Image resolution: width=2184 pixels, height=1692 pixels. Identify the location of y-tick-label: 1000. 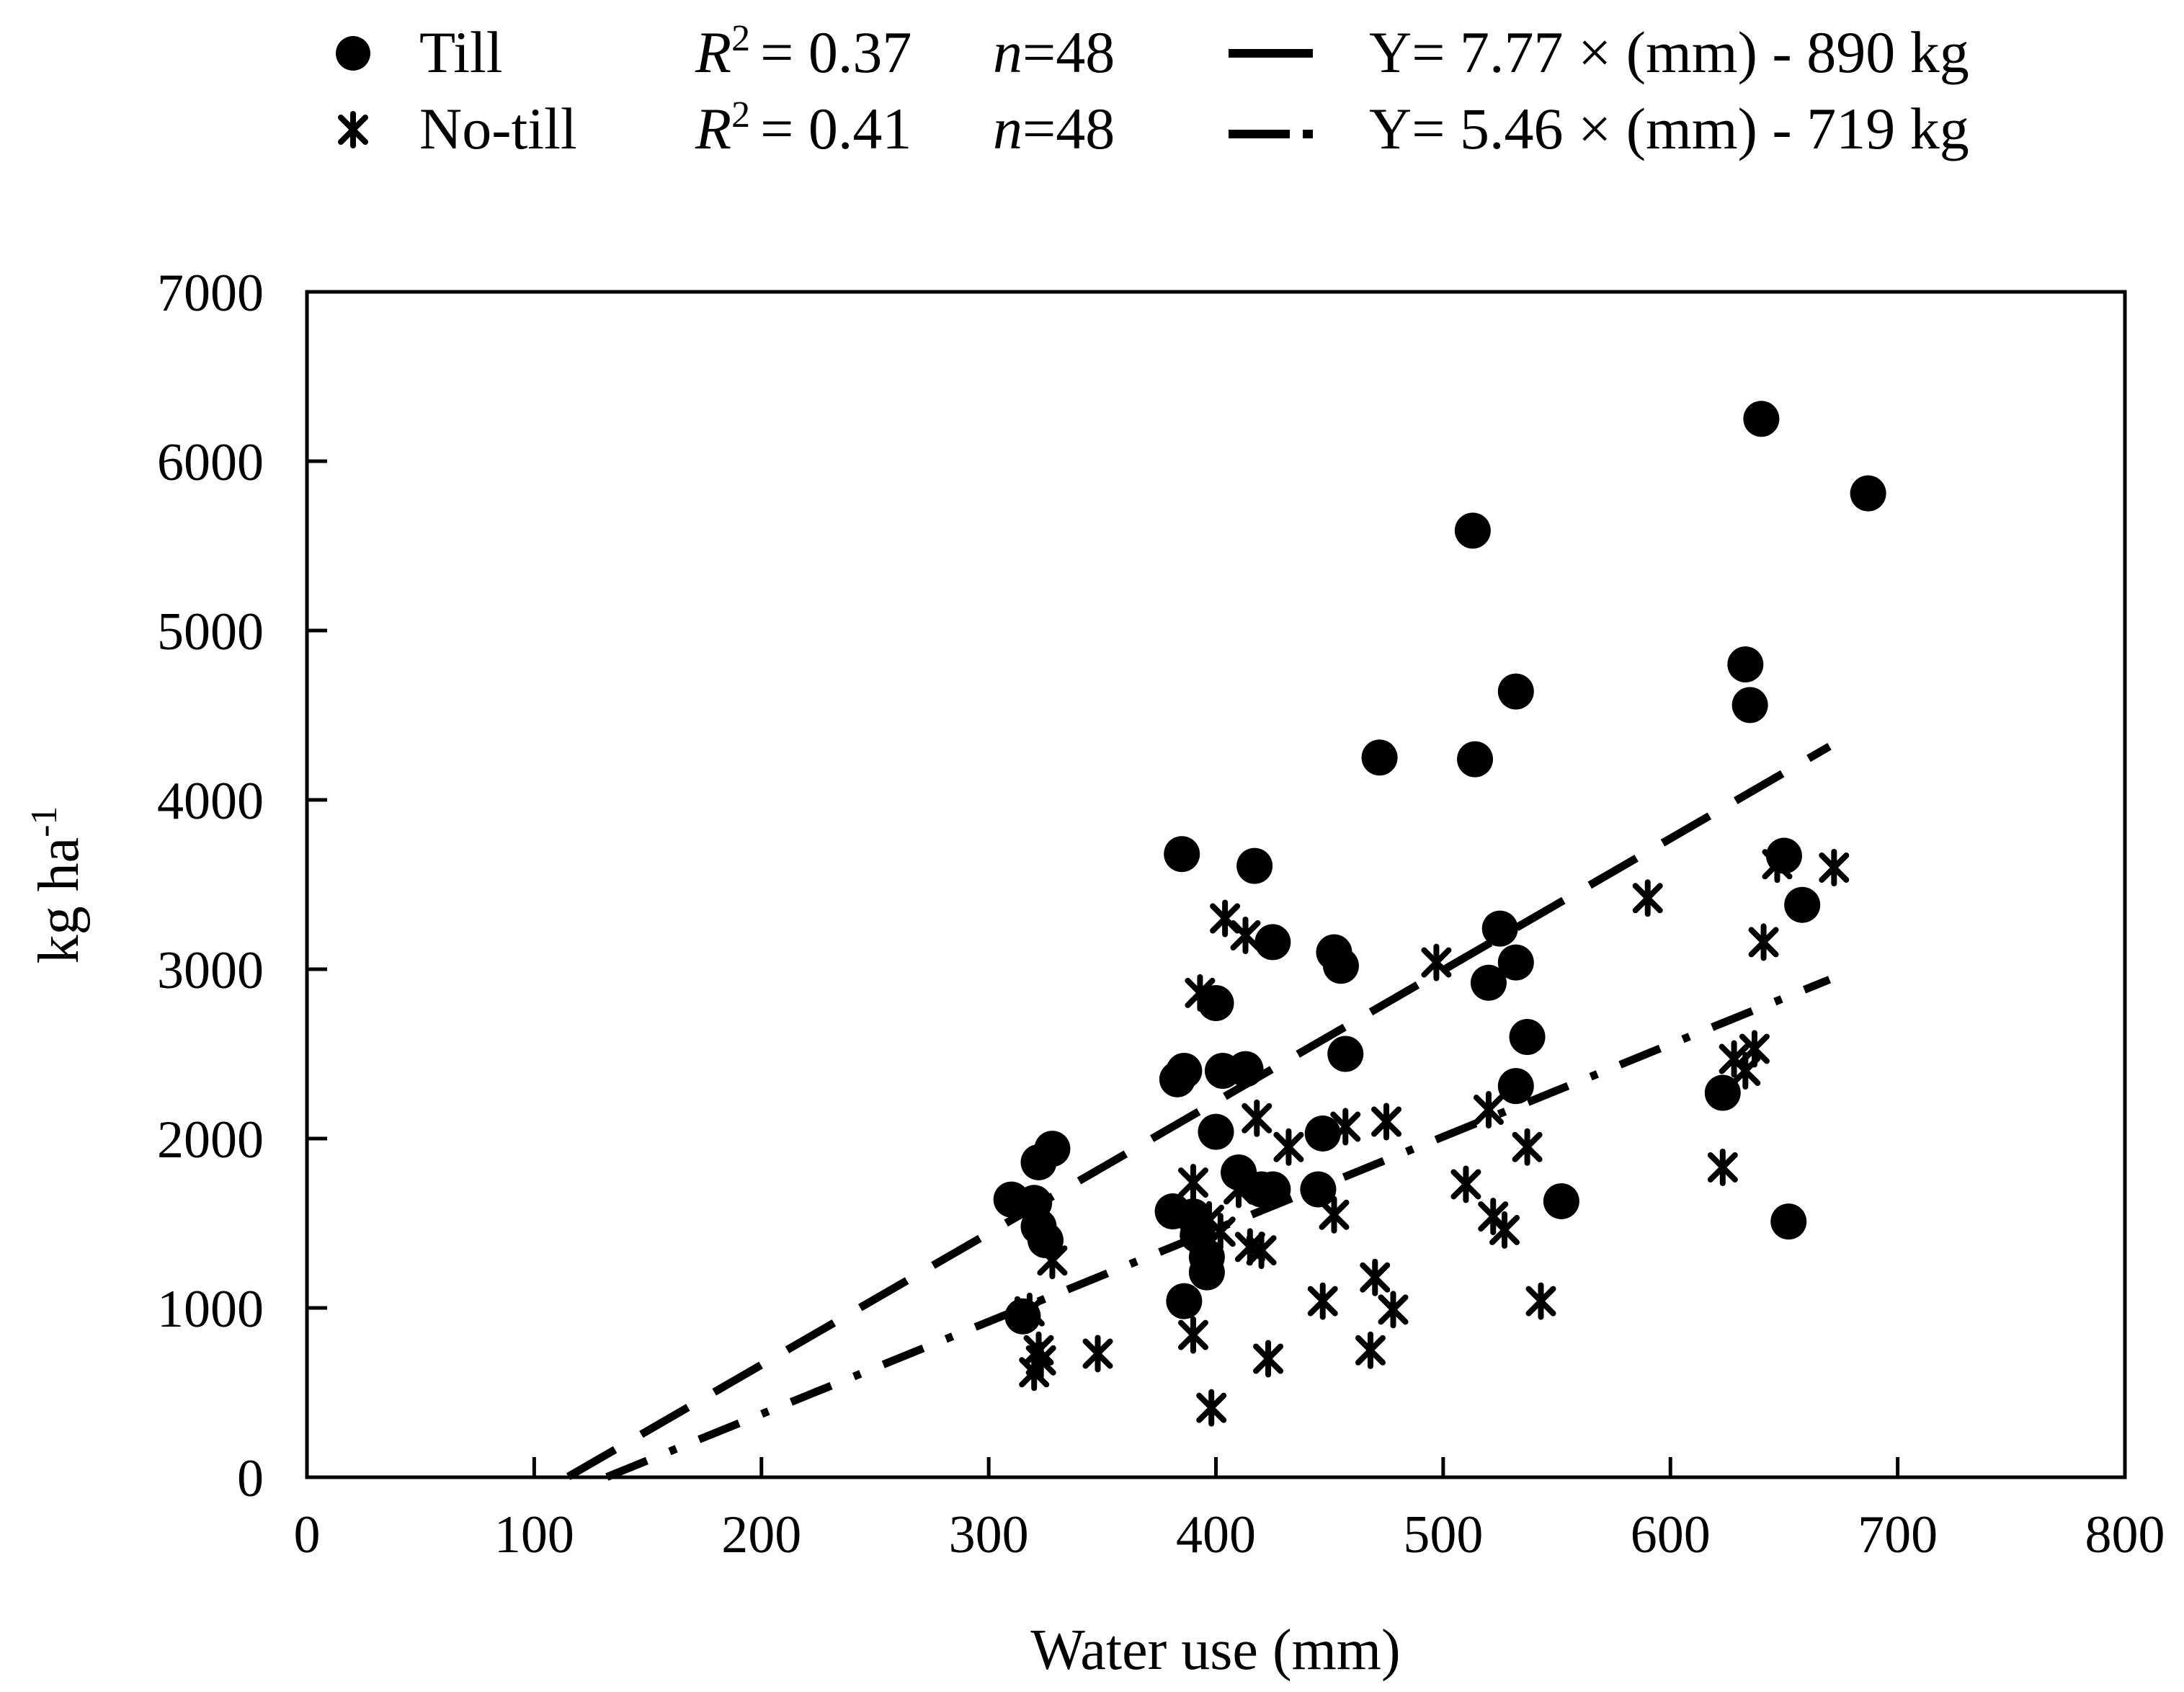
(211, 1309).